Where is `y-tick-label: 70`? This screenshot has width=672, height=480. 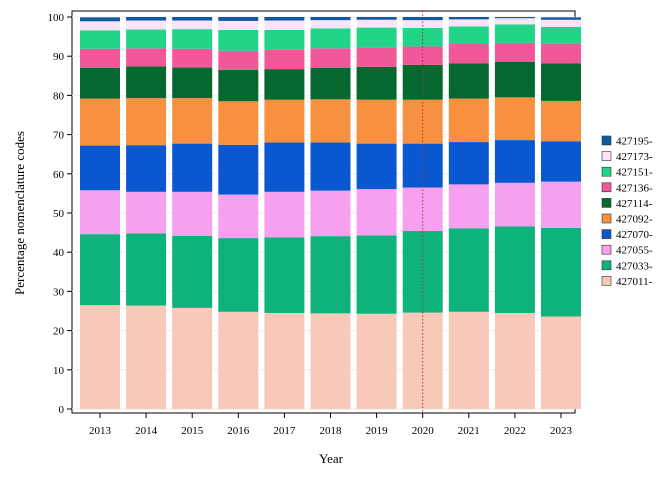 y-tick-label: 70 is located at coordinates (59, 136).